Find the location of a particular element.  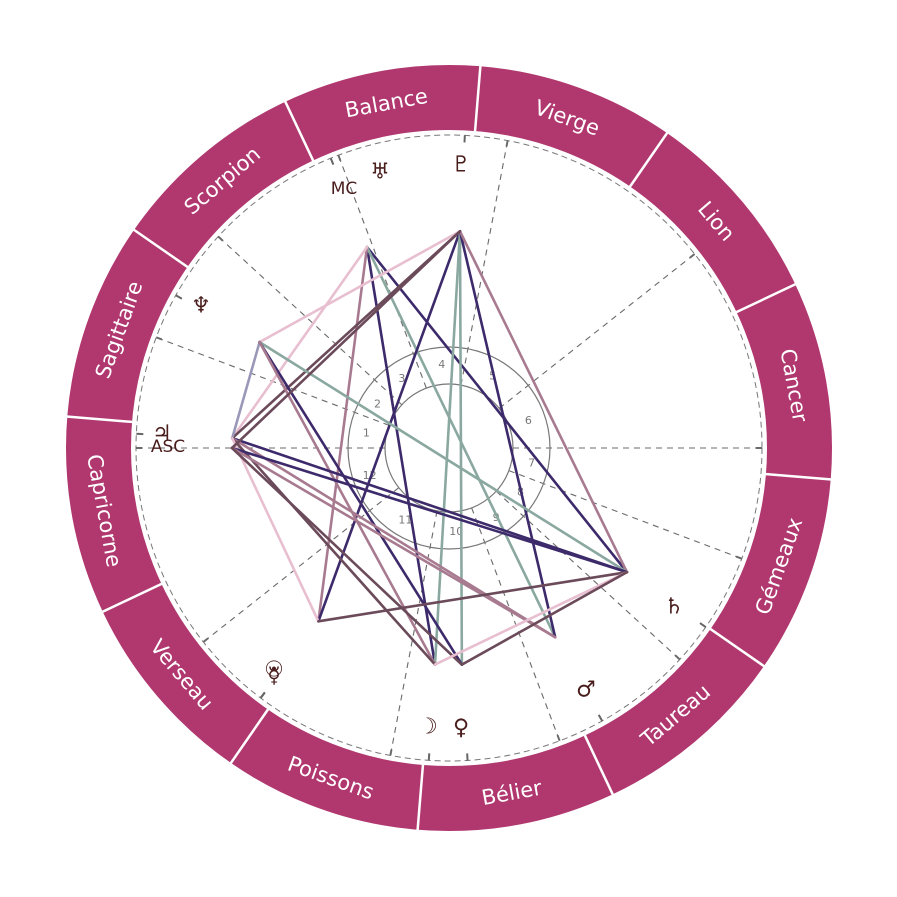

mars-tick is located at coordinates (600, 718).